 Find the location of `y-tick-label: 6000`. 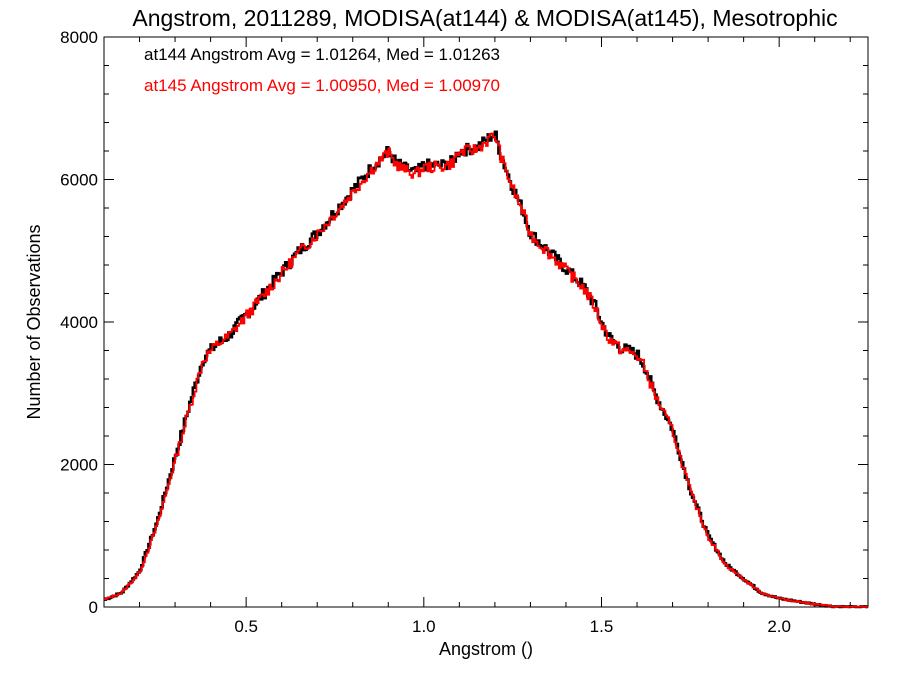

y-tick-label: 6000 is located at coordinates (79, 180).